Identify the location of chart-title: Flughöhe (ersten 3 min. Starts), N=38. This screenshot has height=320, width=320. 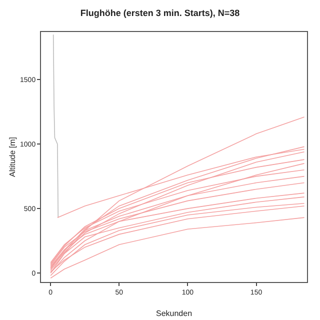
(160, 13).